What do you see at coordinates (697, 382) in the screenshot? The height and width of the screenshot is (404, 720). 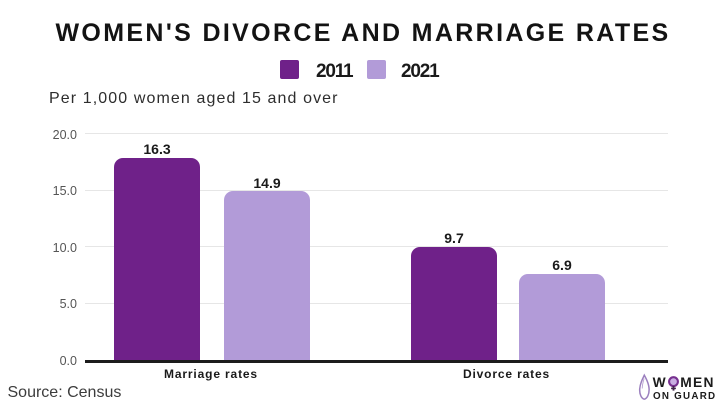 I see `svg-text: MEN` at bounding box center [697, 382].